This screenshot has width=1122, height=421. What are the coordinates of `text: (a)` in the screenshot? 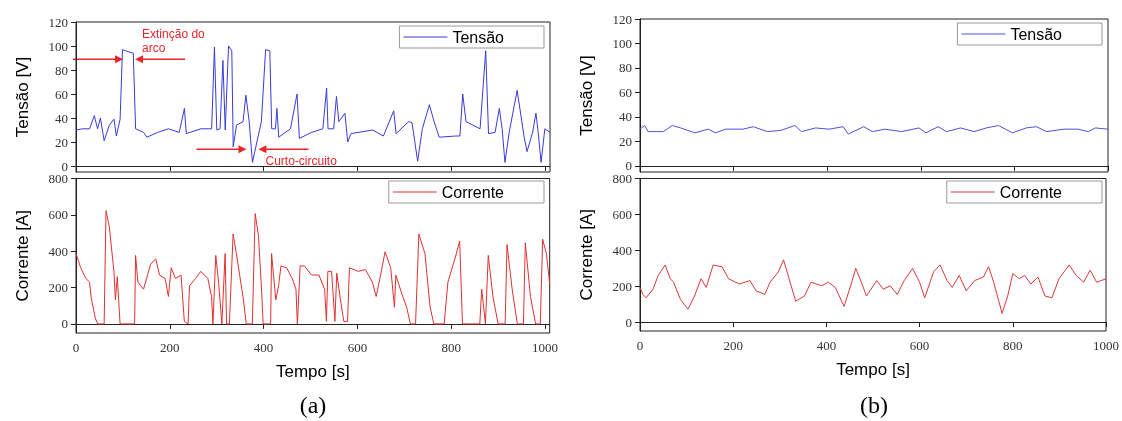 It's located at (313, 405).